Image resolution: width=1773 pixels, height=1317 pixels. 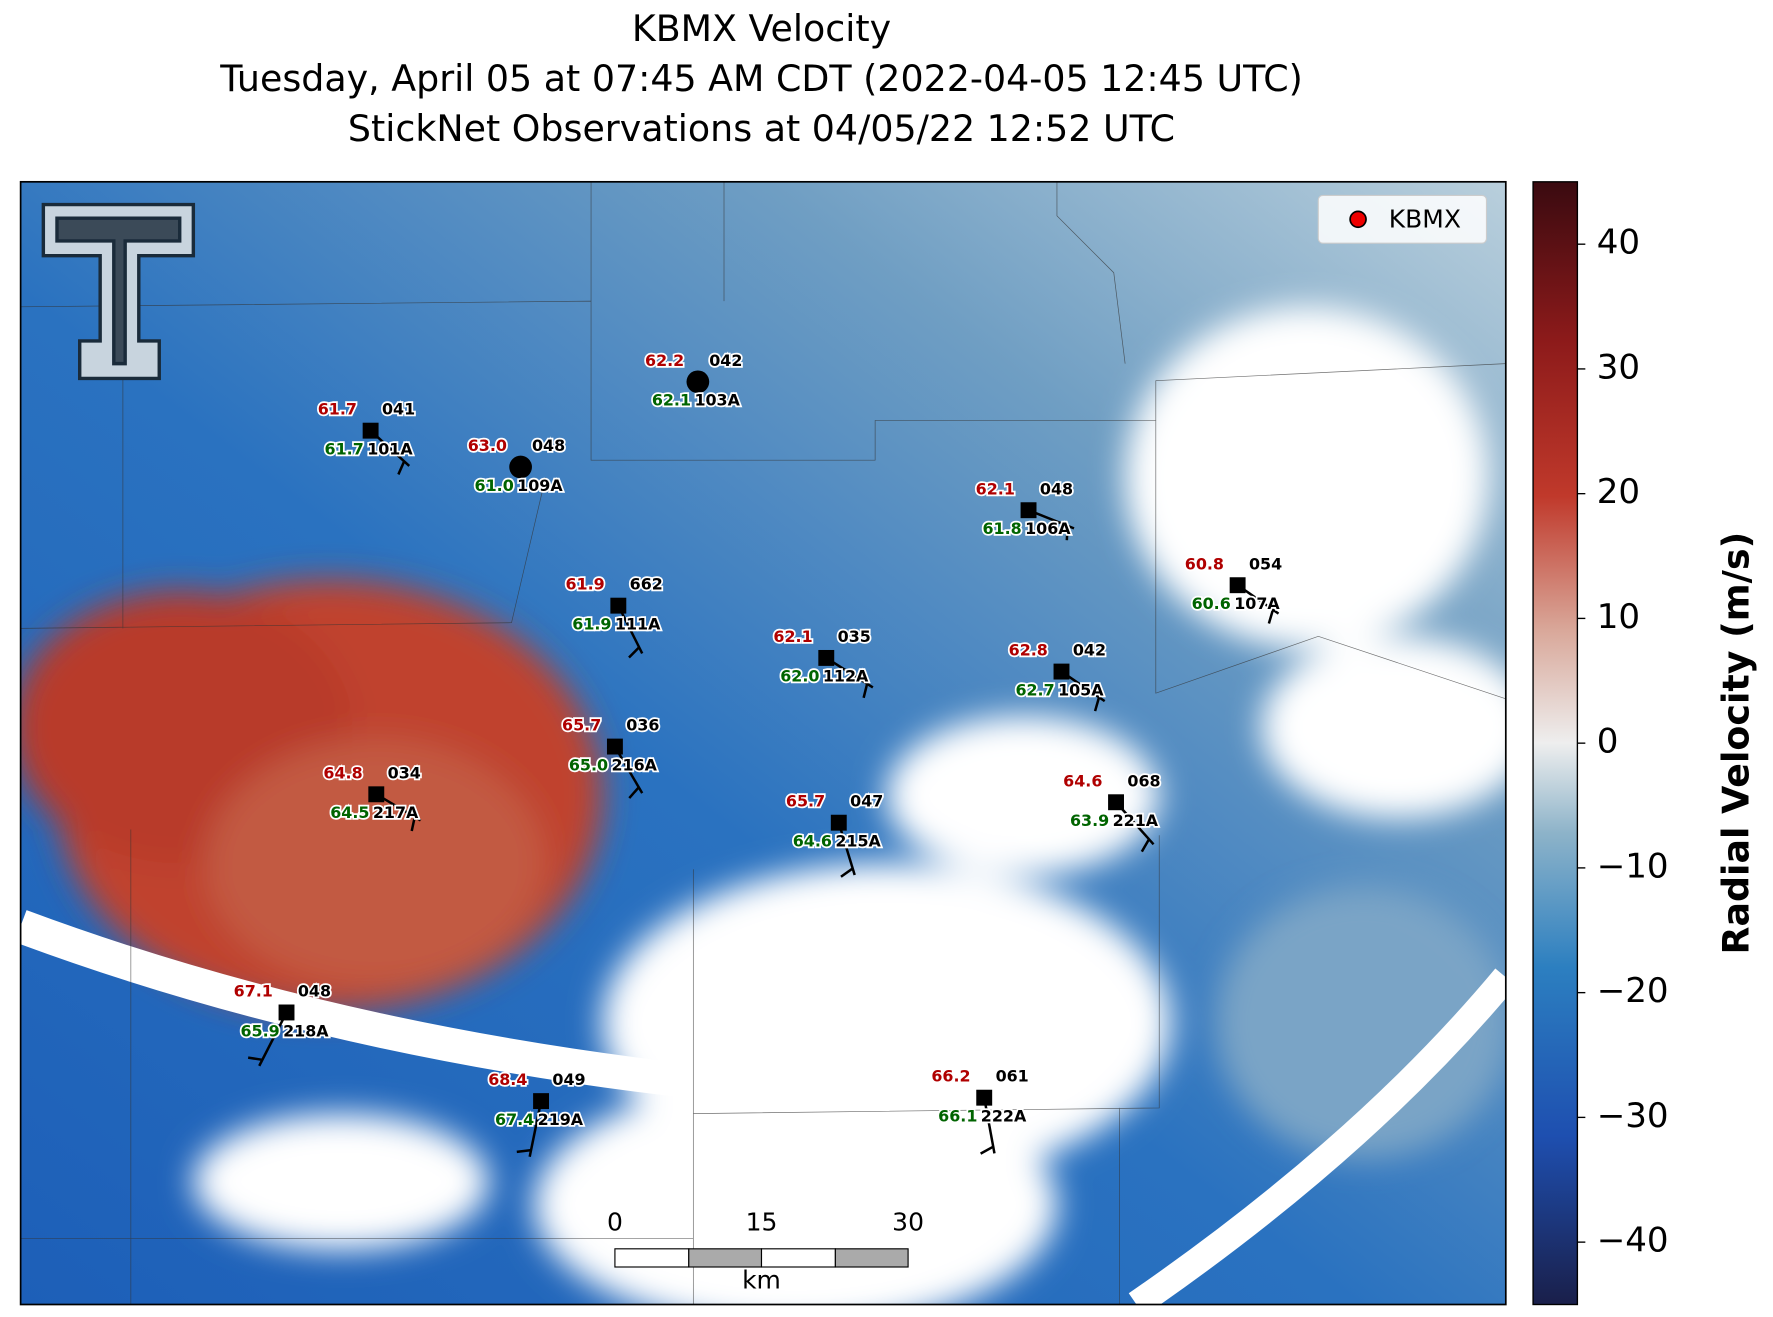 I want to click on colorbar-tick-label: 0, so click(x=1608, y=742).